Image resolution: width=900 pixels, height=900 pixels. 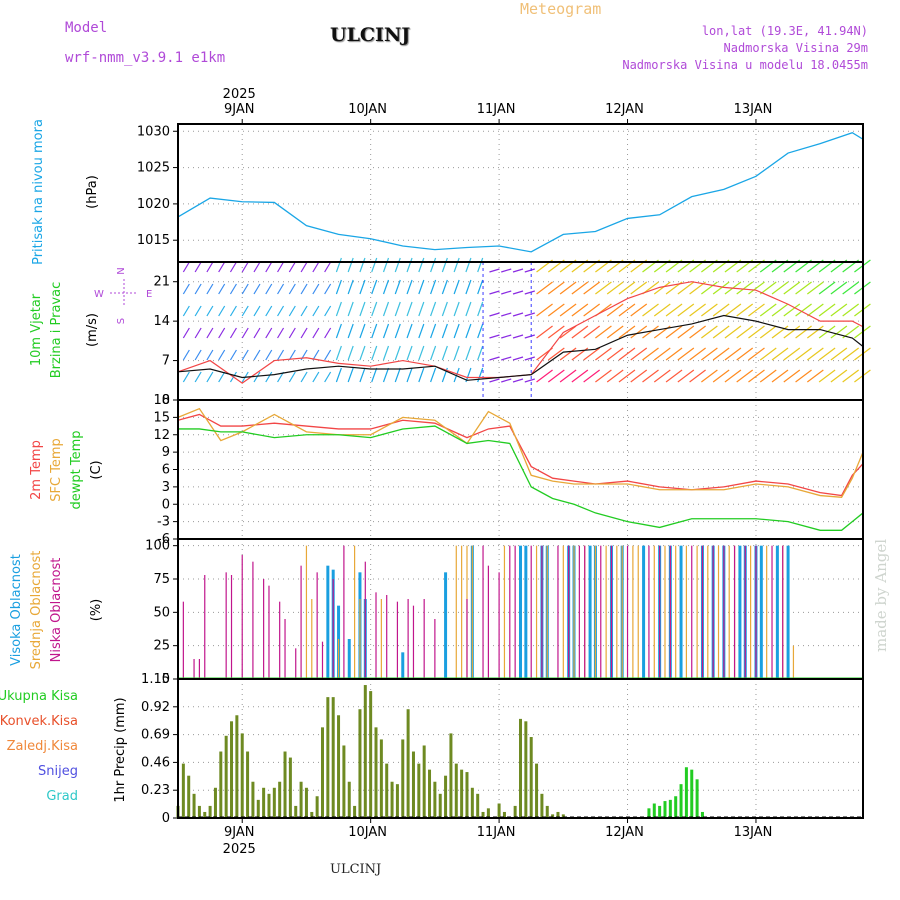 What do you see at coordinates (86, 28) in the screenshot?
I see `model-label: Model` at bounding box center [86, 28].